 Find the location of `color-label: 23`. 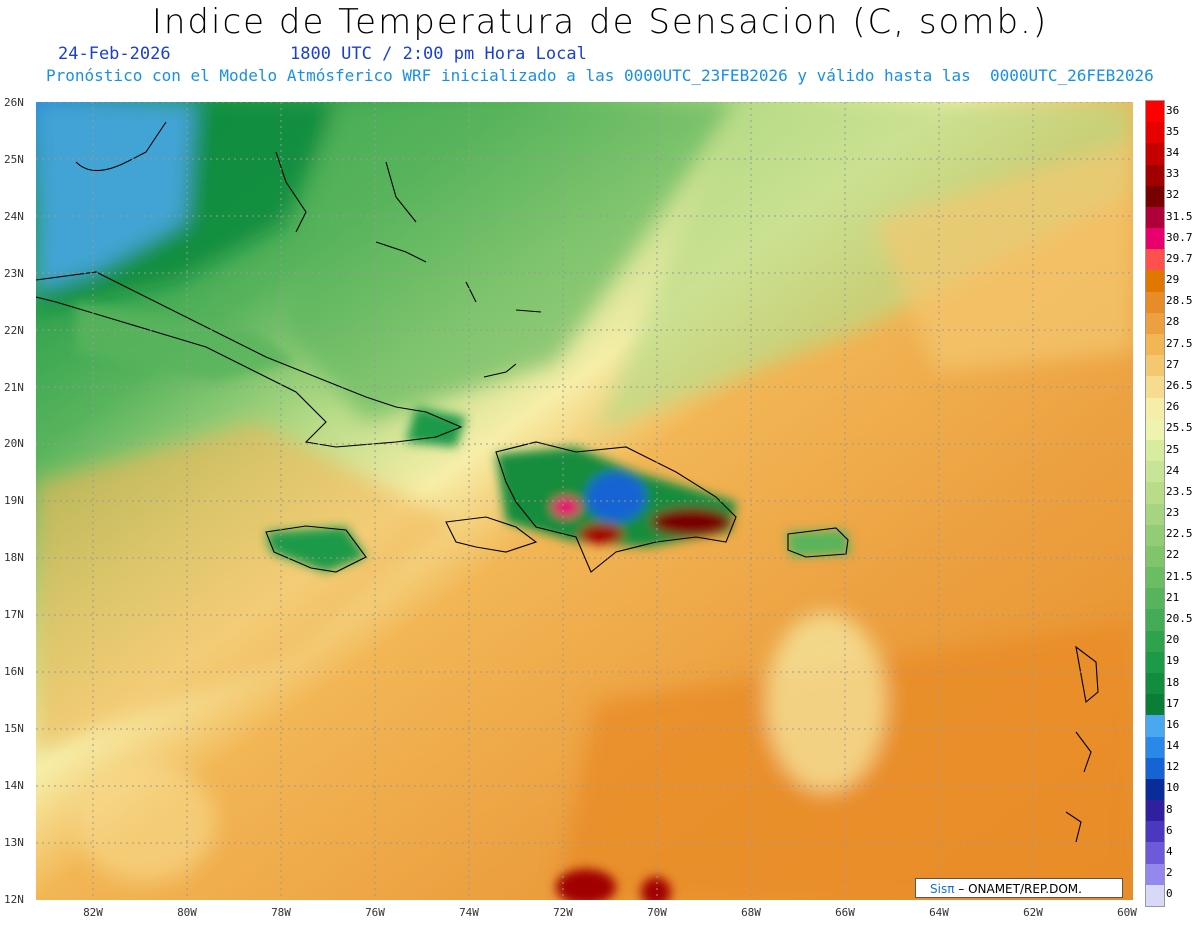

color-label: 23 is located at coordinates (1173, 513).